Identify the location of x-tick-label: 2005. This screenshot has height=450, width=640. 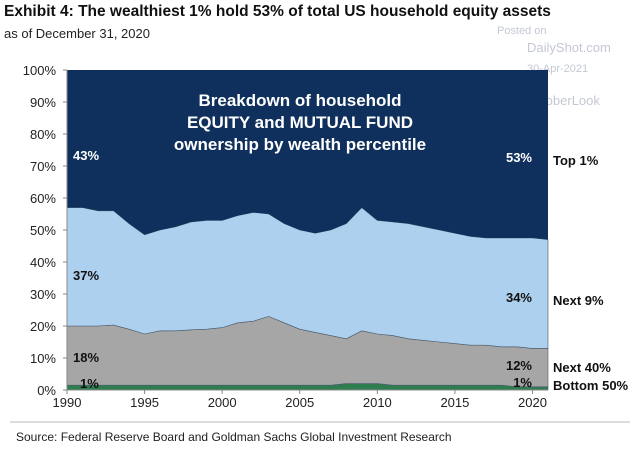
(299, 402).